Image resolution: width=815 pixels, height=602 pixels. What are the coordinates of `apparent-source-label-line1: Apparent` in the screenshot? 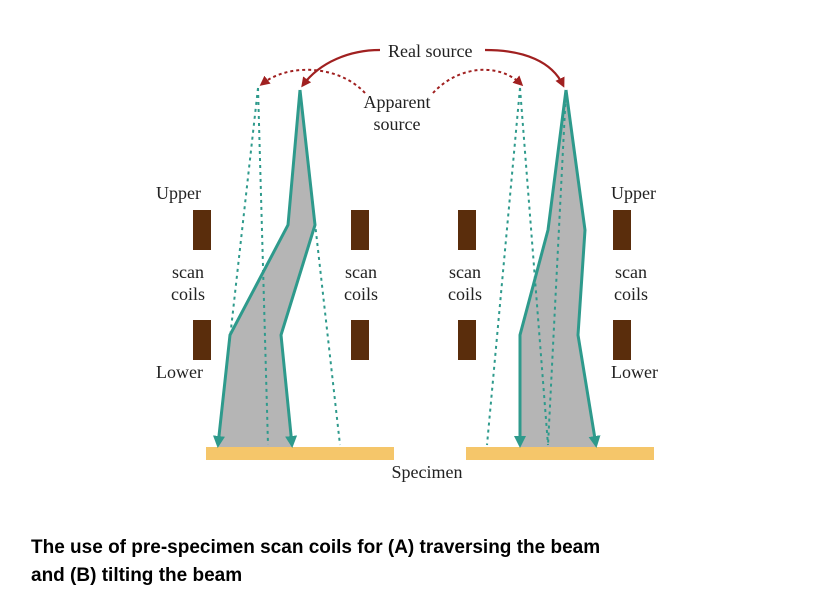 It's located at (397, 102).